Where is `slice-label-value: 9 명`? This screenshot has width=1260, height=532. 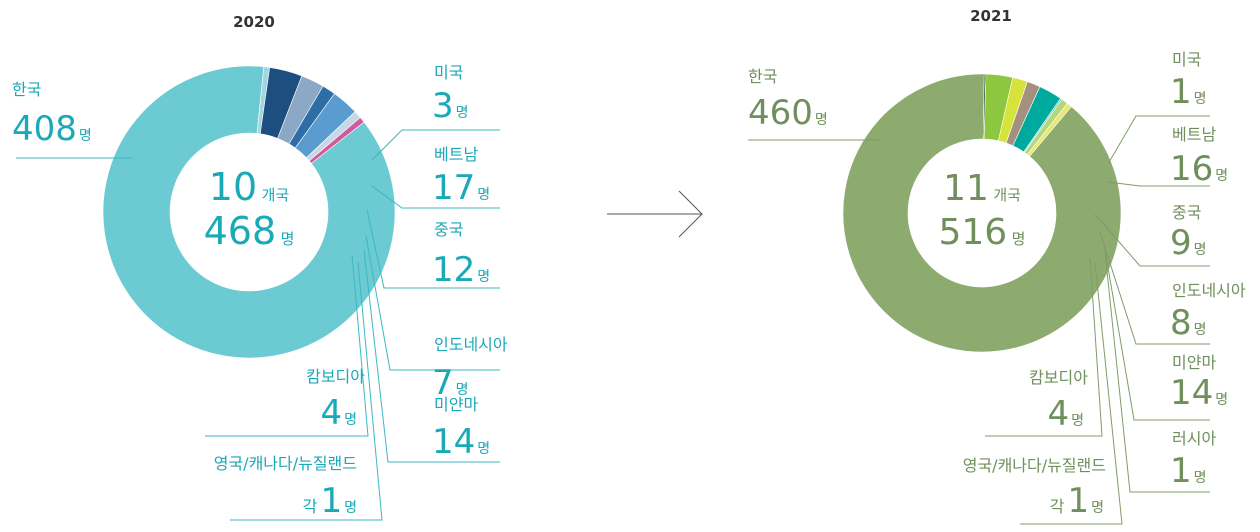
slice-label-value: 9 명 is located at coordinates (1188, 243).